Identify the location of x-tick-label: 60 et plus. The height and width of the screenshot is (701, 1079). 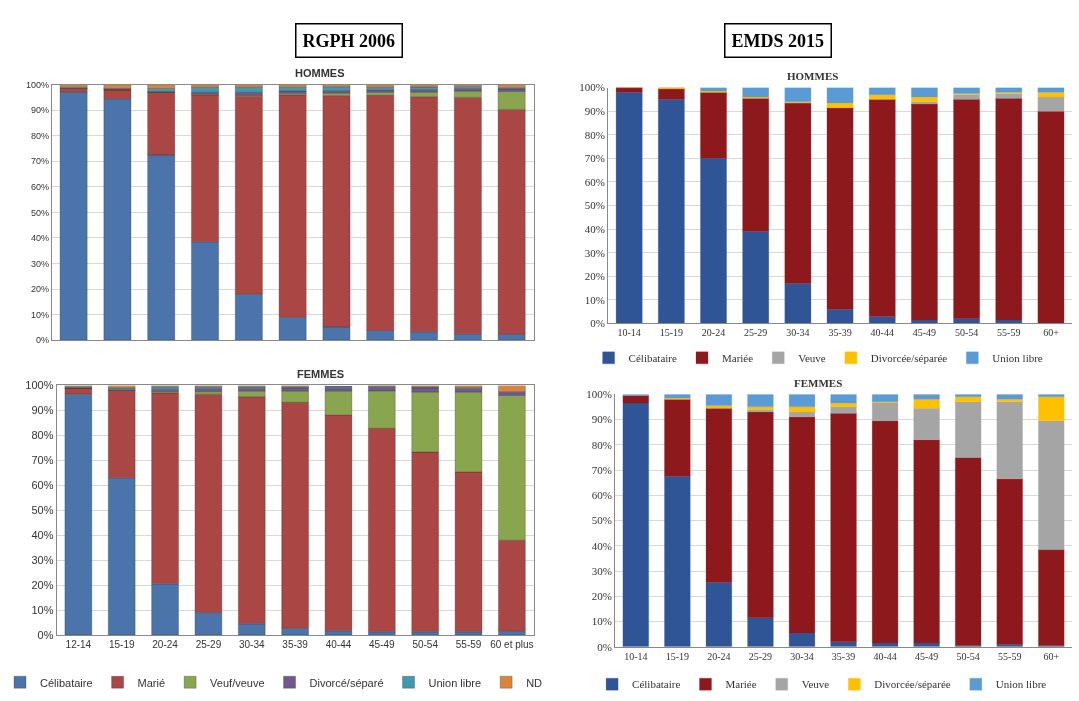
(512, 645).